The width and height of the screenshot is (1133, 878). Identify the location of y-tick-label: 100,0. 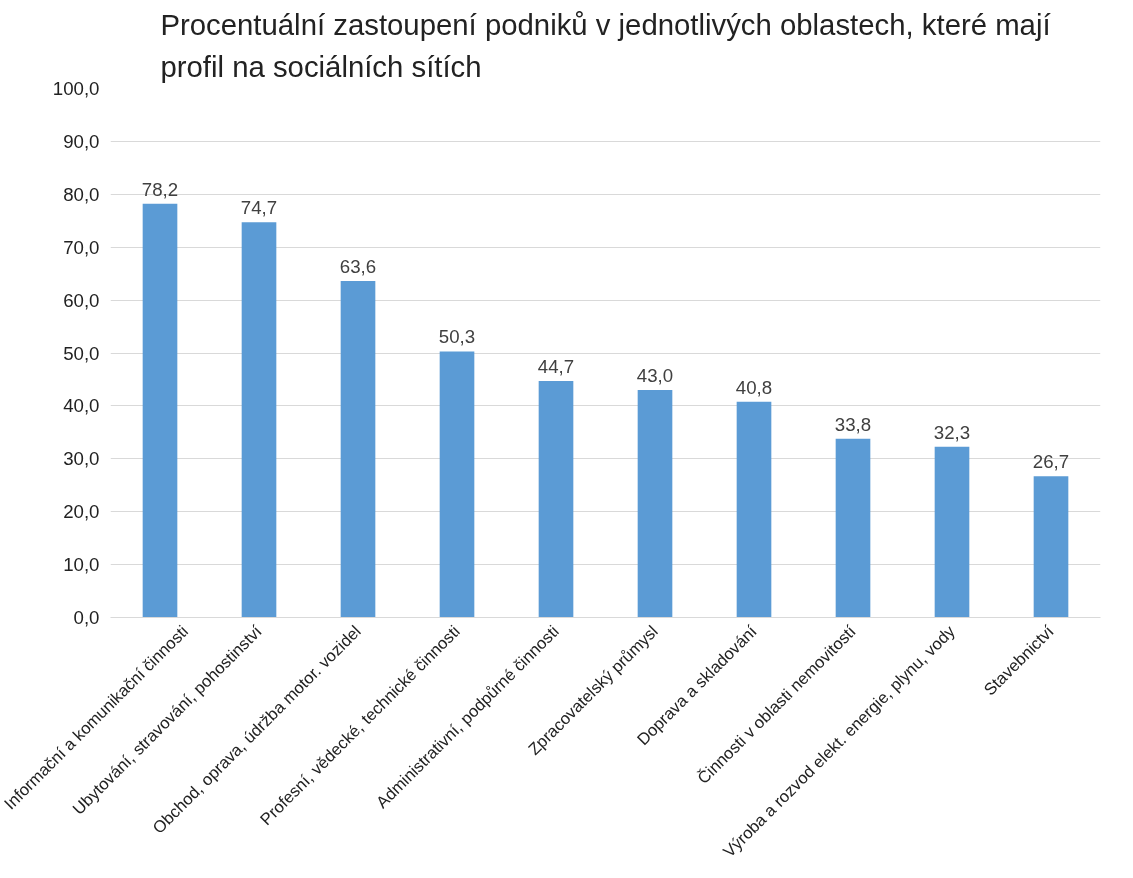
(76, 88).